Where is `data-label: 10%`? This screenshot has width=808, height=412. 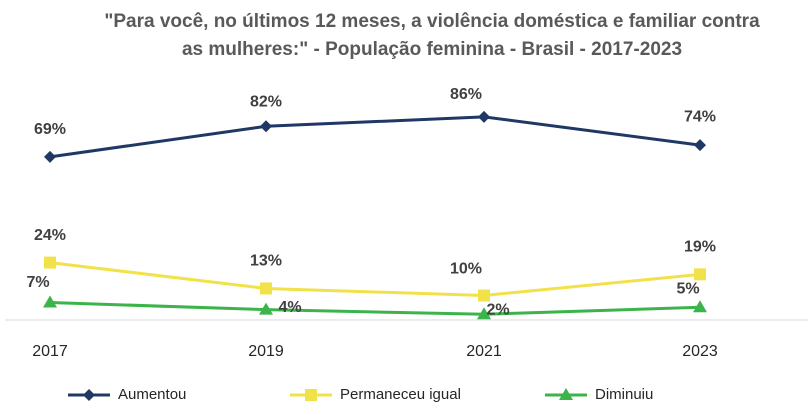 data-label: 10% is located at coordinates (466, 269).